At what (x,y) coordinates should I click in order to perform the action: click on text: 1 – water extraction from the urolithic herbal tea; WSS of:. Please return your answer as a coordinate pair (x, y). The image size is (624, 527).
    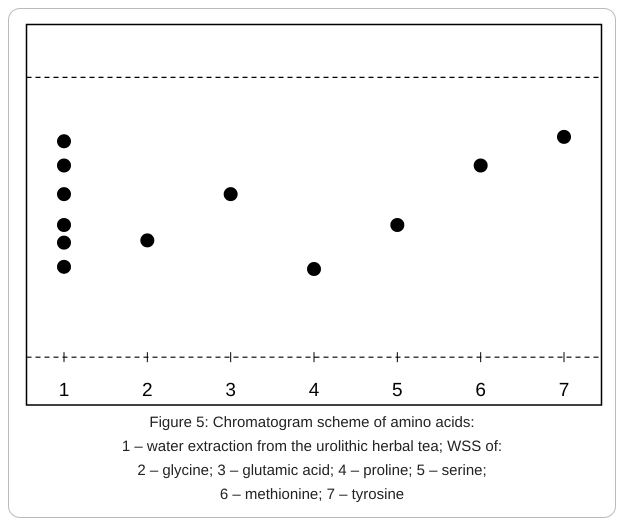
    Looking at the image, I should click on (312, 447).